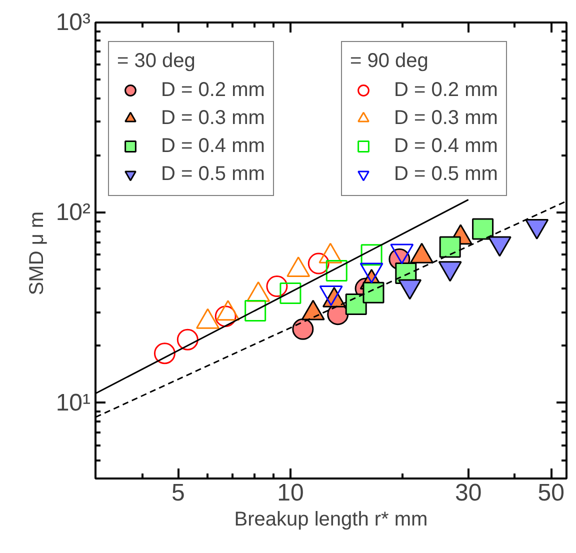 The image size is (576, 553). Describe the element at coordinates (37, 253) in the screenshot. I see `y-axis-title: SMD μ m` at that location.